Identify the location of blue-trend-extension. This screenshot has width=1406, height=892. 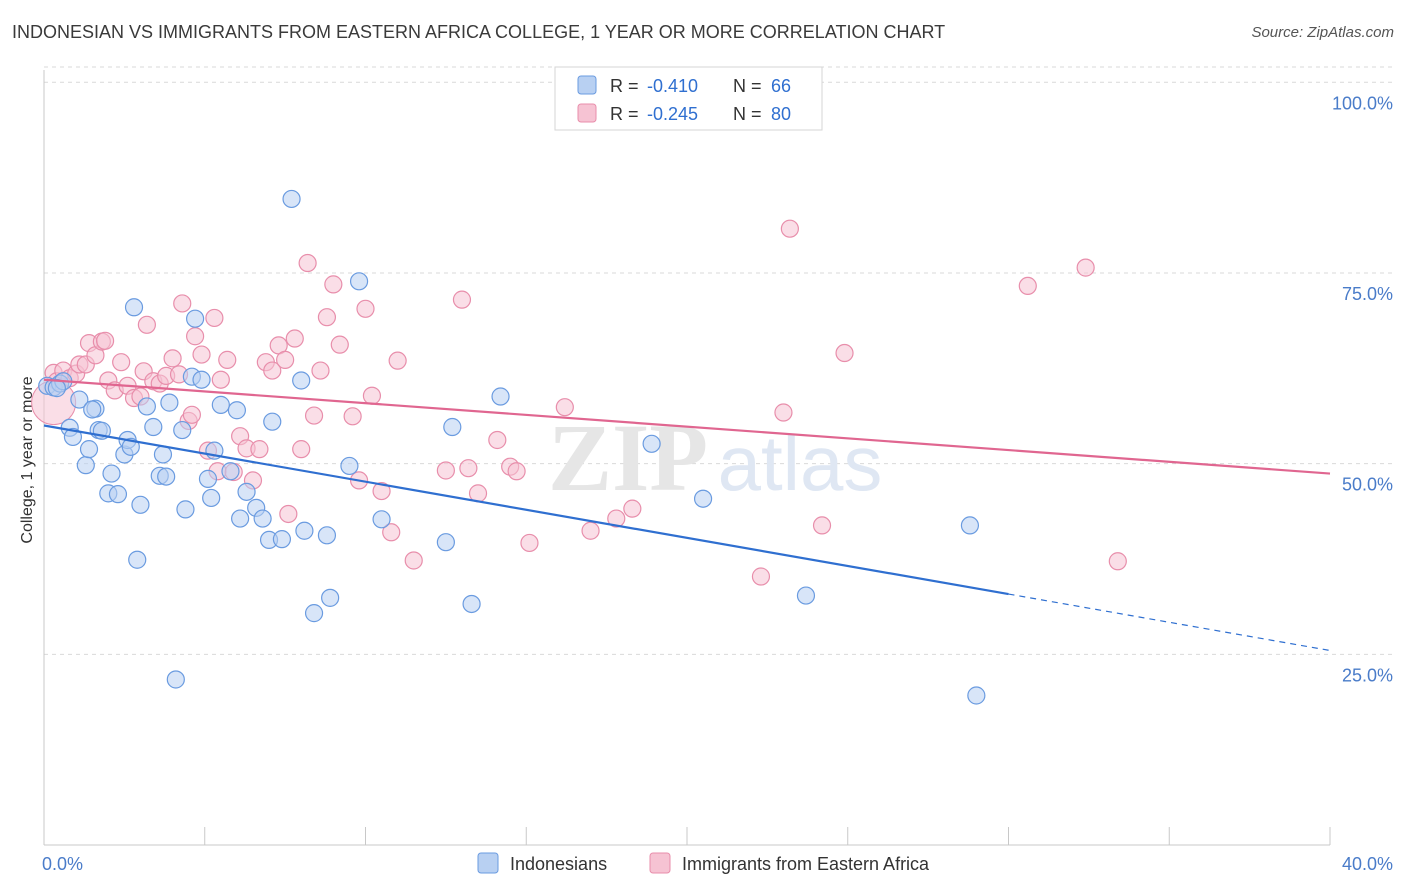
(1169, 622).